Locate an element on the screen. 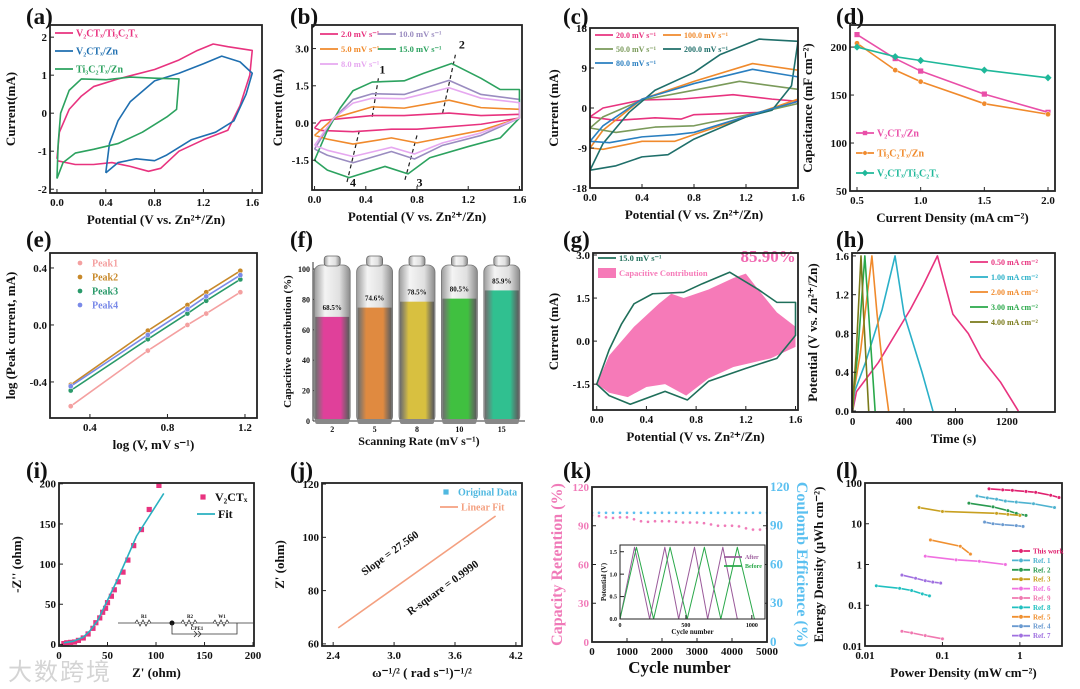 The height and width of the screenshot is (689, 1080). series-this-work is located at coordinates (1024, 493).